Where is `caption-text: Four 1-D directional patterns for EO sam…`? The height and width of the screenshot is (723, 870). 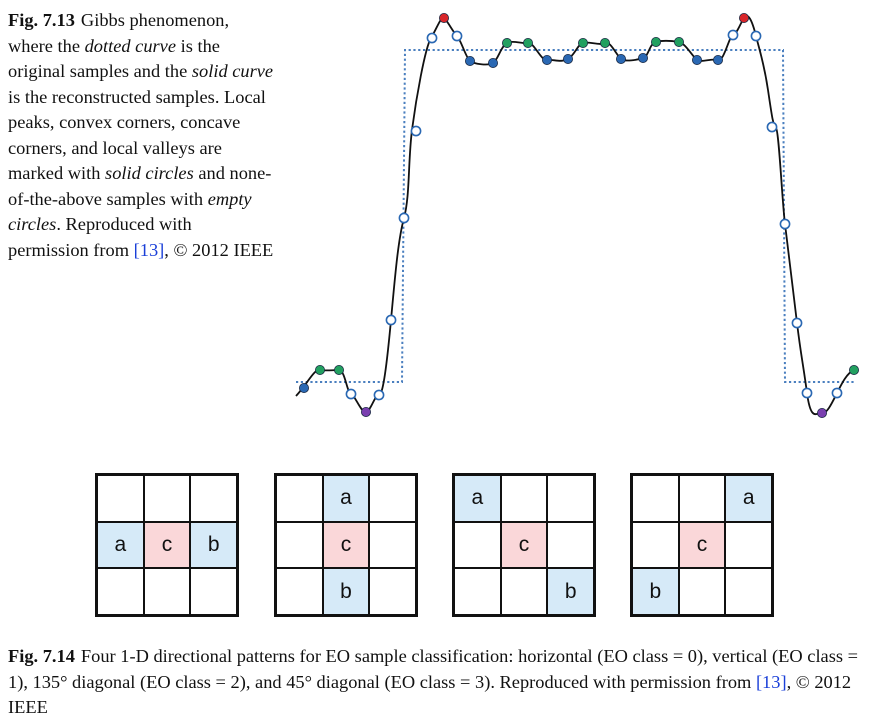 caption-text: Four 1-D directional patterns for EO sam… is located at coordinates (433, 669).